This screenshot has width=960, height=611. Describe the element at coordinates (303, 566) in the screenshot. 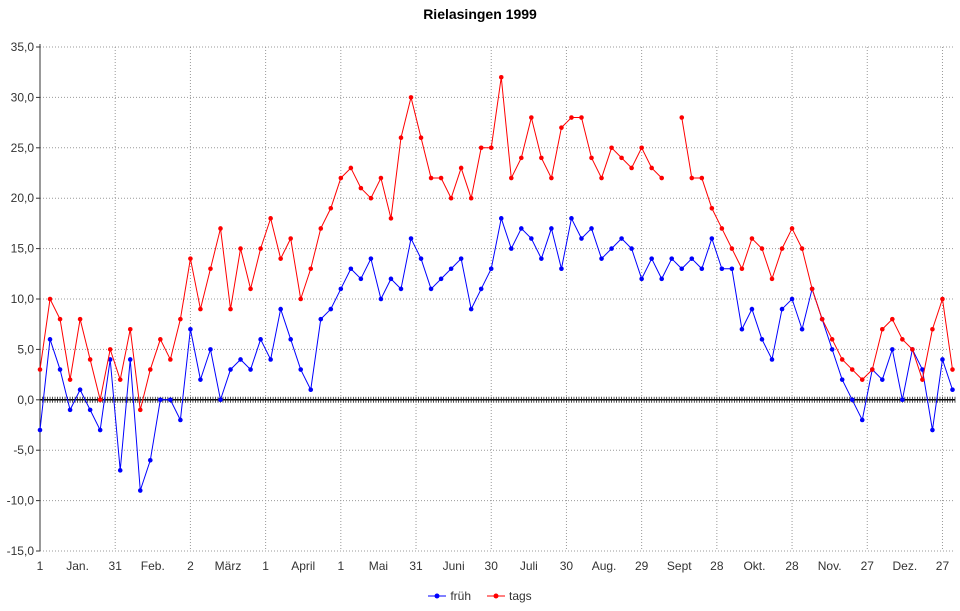

I see `x-tick-label: April` at that location.